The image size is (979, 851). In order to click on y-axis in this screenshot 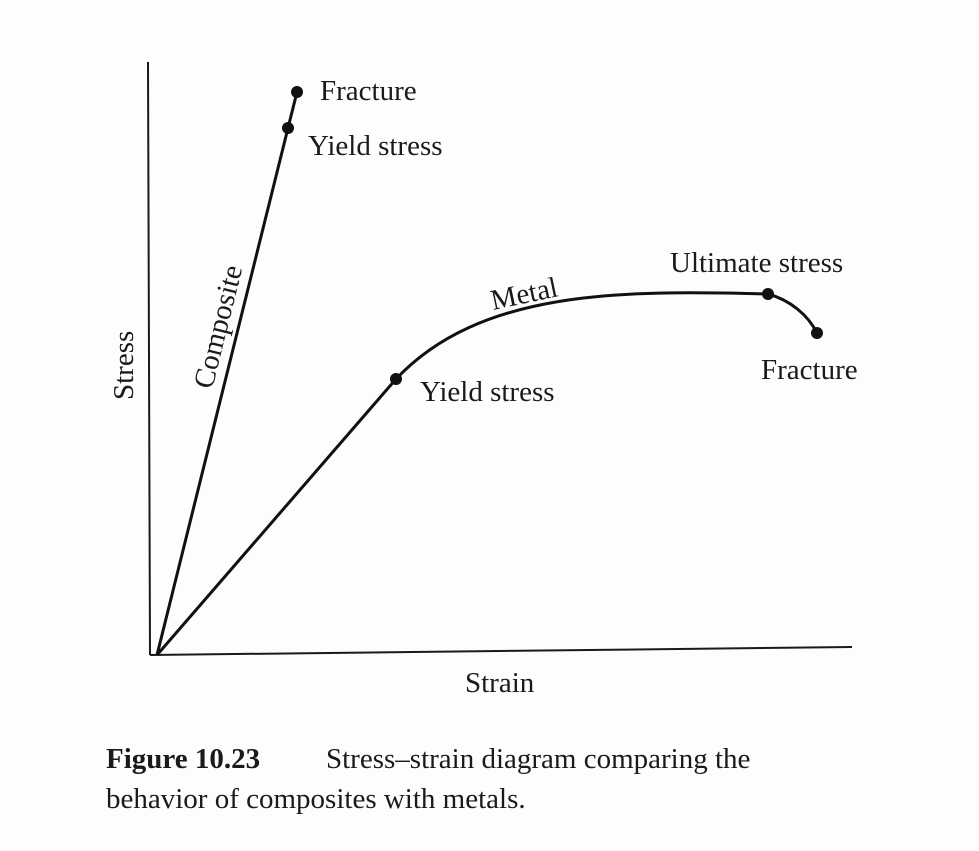, I will do `click(149, 358)`.